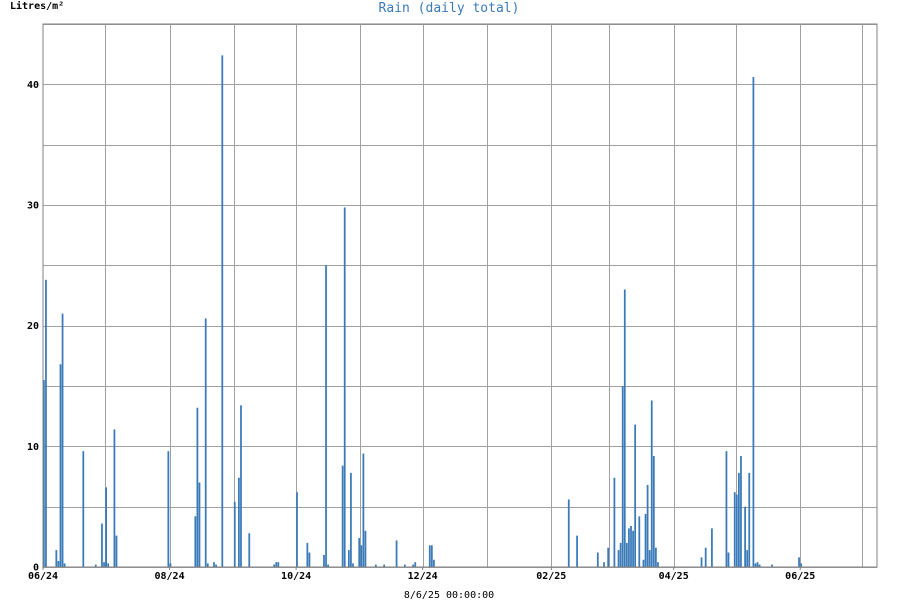  I want to click on x-tick-label: 10/24, so click(296, 576).